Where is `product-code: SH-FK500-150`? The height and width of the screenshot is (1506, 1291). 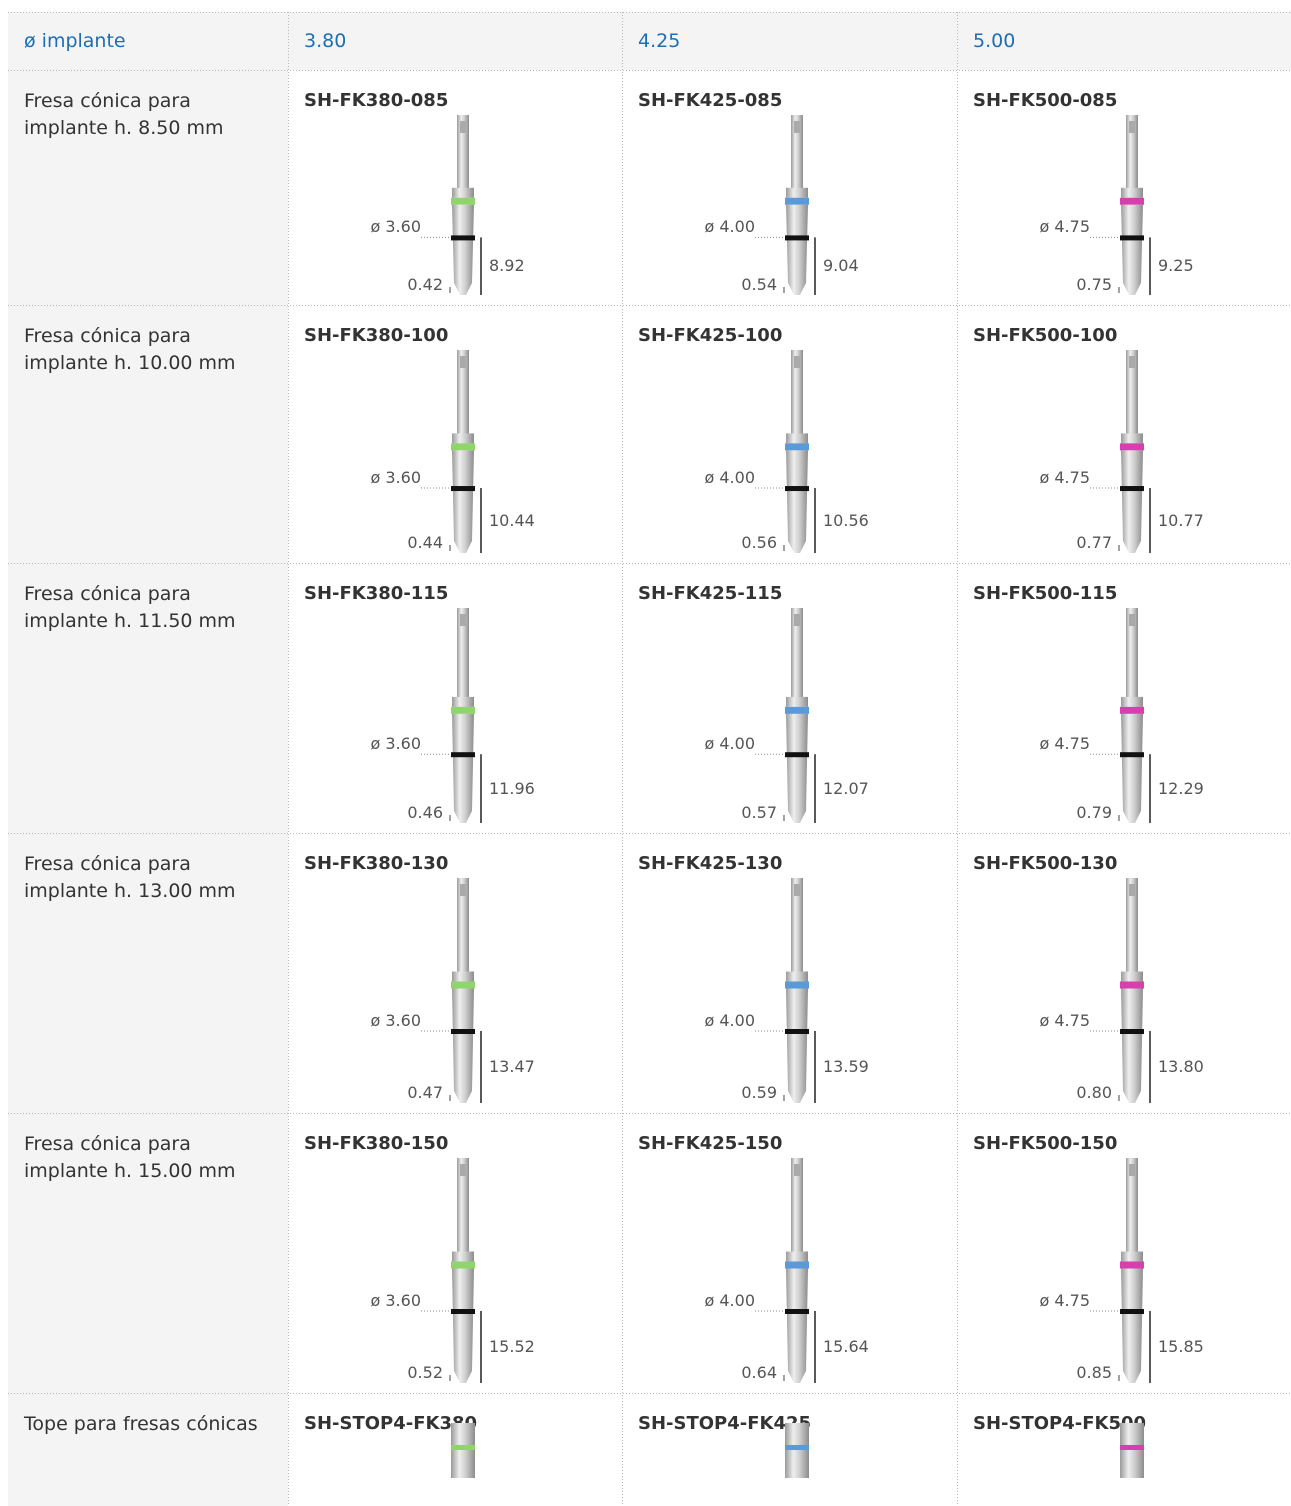
product-code: SH-FK500-150 is located at coordinates (1045, 1143).